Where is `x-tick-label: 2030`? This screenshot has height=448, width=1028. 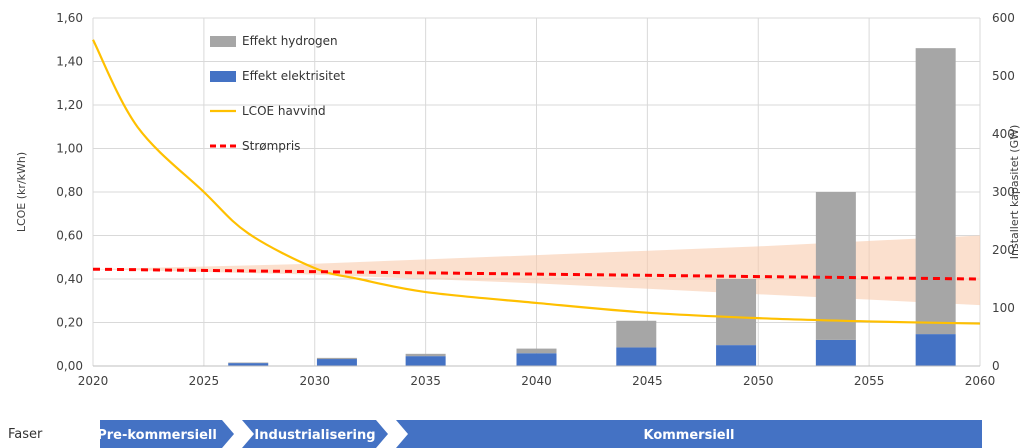 x-tick-label: 2030 is located at coordinates (314, 381).